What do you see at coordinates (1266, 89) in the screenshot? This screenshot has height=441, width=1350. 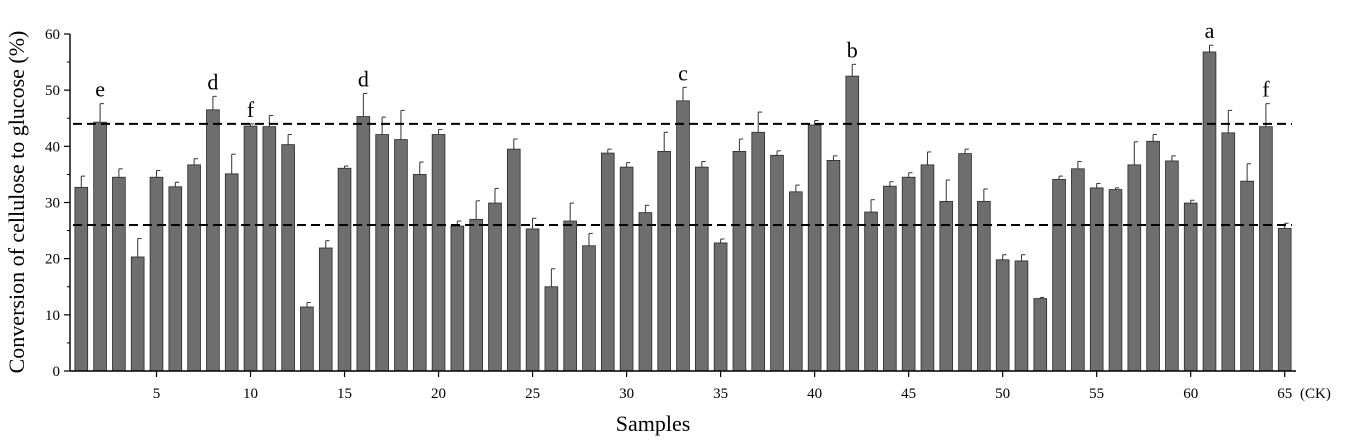 I see `significance-label-sample-64: f` at bounding box center [1266, 89].